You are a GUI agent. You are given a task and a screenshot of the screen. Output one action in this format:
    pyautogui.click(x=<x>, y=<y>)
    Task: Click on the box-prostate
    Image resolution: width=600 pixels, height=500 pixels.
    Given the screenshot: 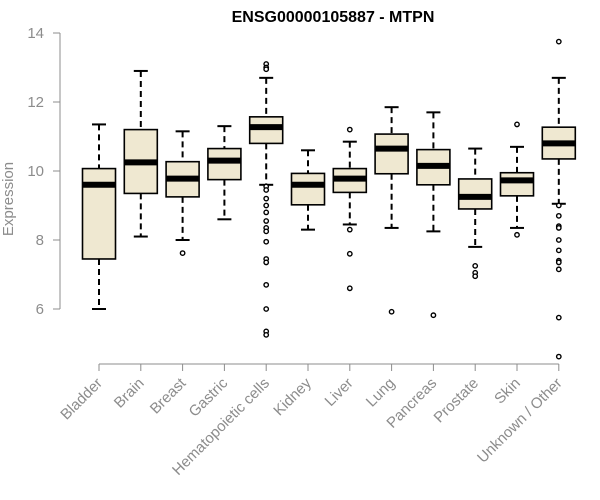 What is the action you would take?
    pyautogui.click(x=475, y=213)
    